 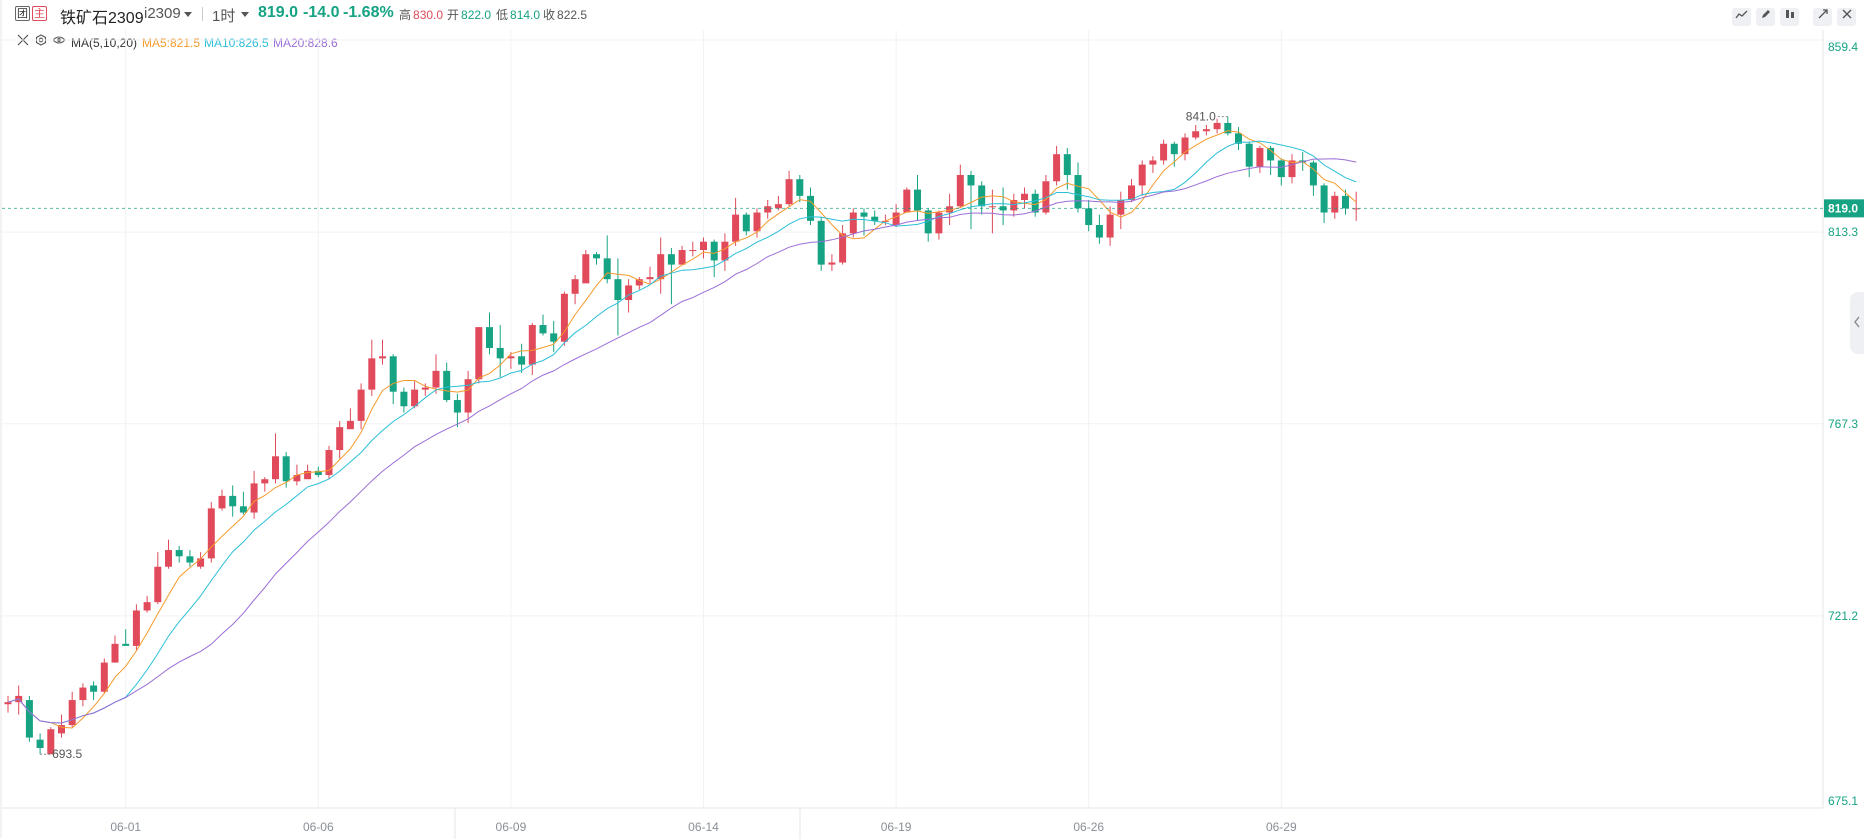 I want to click on main-contract-badge: 主, so click(x=39, y=13).